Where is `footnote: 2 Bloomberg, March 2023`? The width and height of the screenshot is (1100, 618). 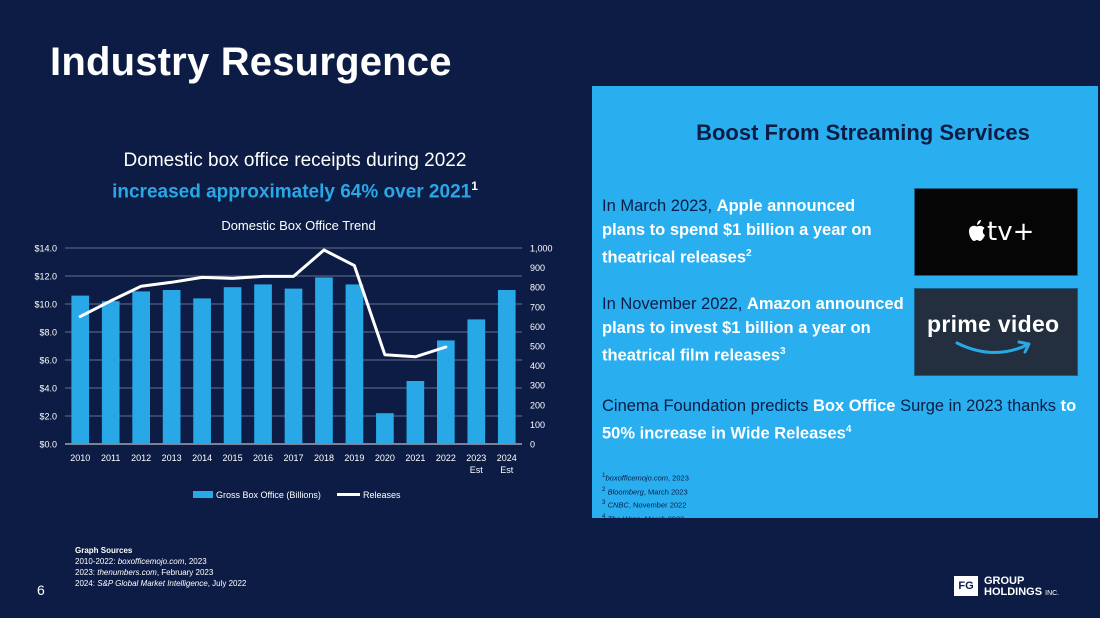
footnote: 2 Bloomberg, March 2023 is located at coordinates (645, 491).